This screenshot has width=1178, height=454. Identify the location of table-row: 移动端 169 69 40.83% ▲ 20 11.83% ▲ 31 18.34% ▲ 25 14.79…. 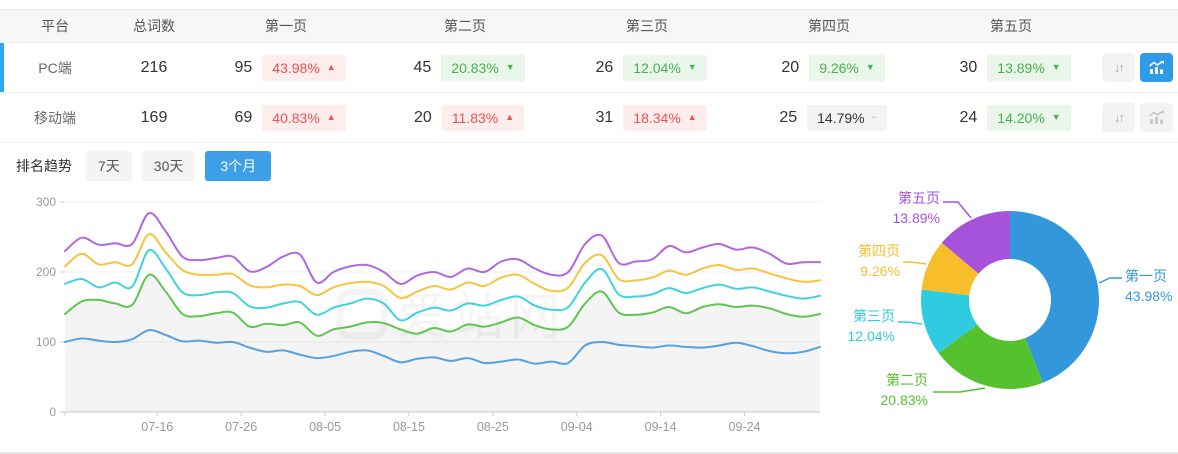
(589, 118).